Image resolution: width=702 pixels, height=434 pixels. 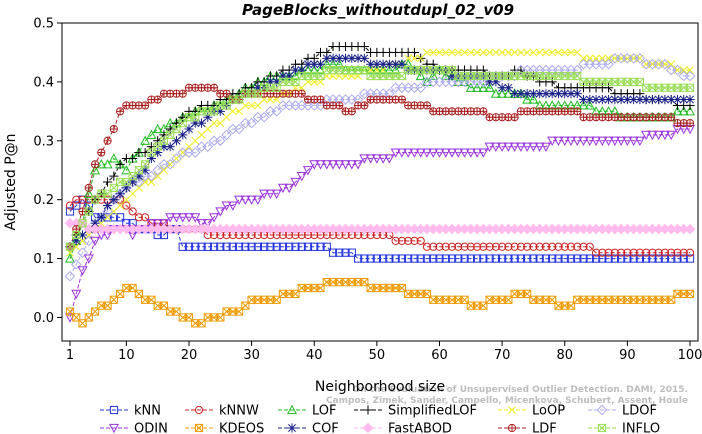 I want to click on legend-item-lof: LOF, so click(x=307, y=411).